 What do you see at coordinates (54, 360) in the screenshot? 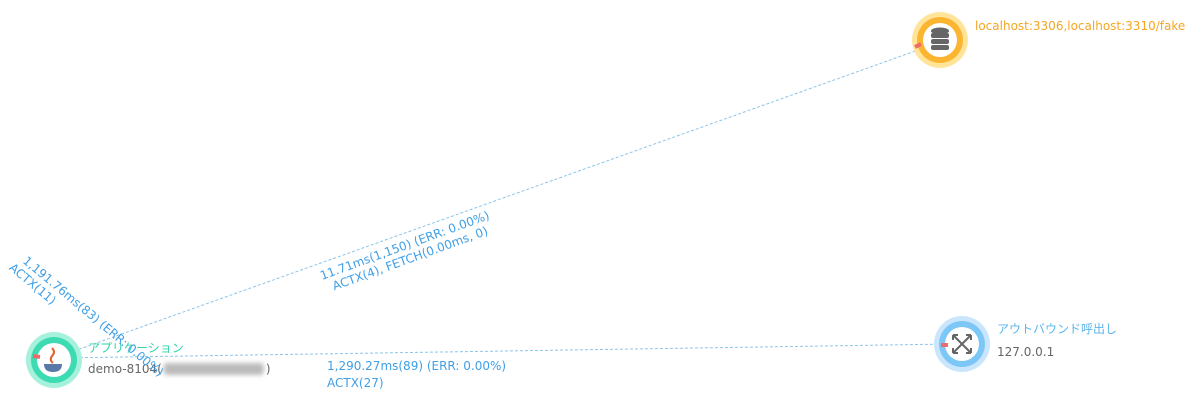
I see `application-node` at bounding box center [54, 360].